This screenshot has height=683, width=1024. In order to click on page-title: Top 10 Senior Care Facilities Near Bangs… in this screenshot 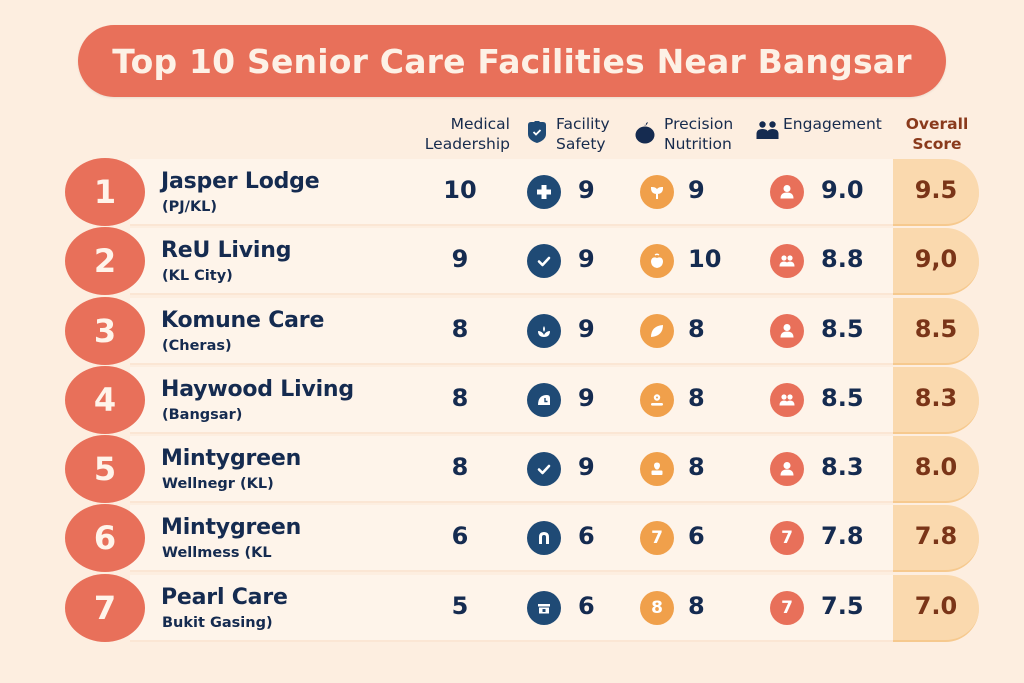, I will do `click(512, 61)`.